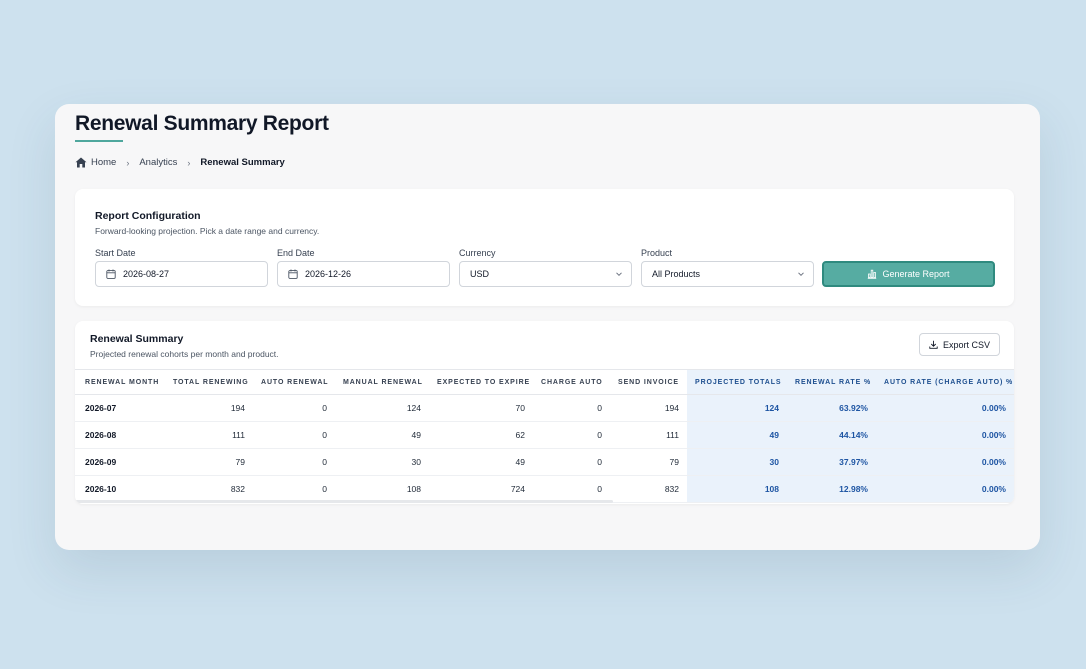 The image size is (1086, 669). What do you see at coordinates (831, 408) in the screenshot?
I see `table-cell: 63.92%` at bounding box center [831, 408].